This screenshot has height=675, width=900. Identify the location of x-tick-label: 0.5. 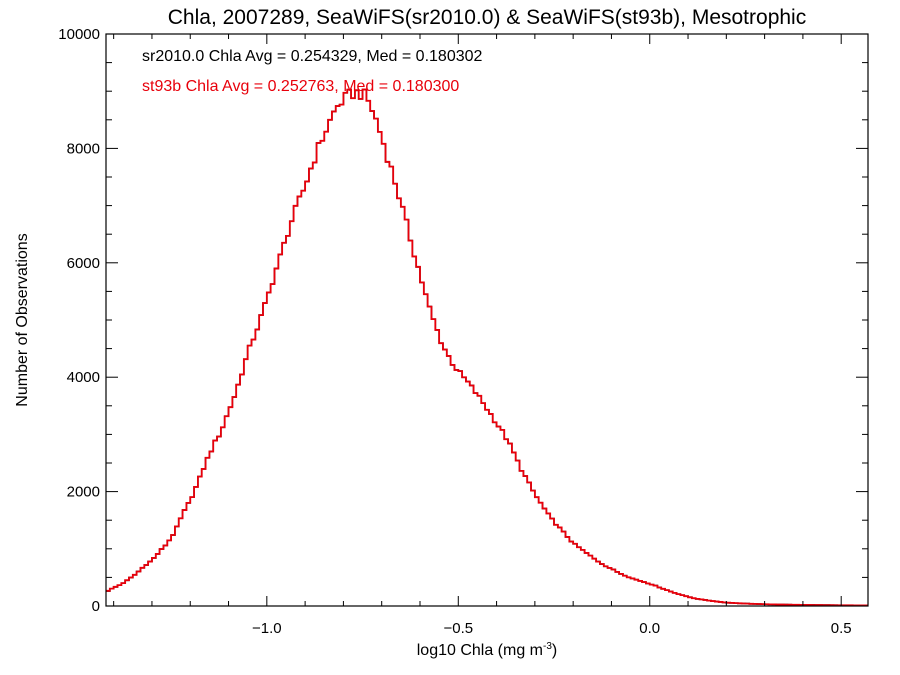
(841, 628).